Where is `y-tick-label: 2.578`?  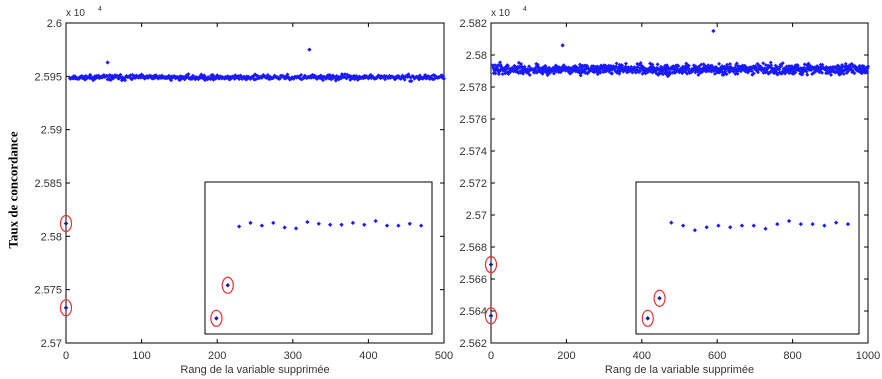 y-tick-label: 2.578 is located at coordinates (473, 88).